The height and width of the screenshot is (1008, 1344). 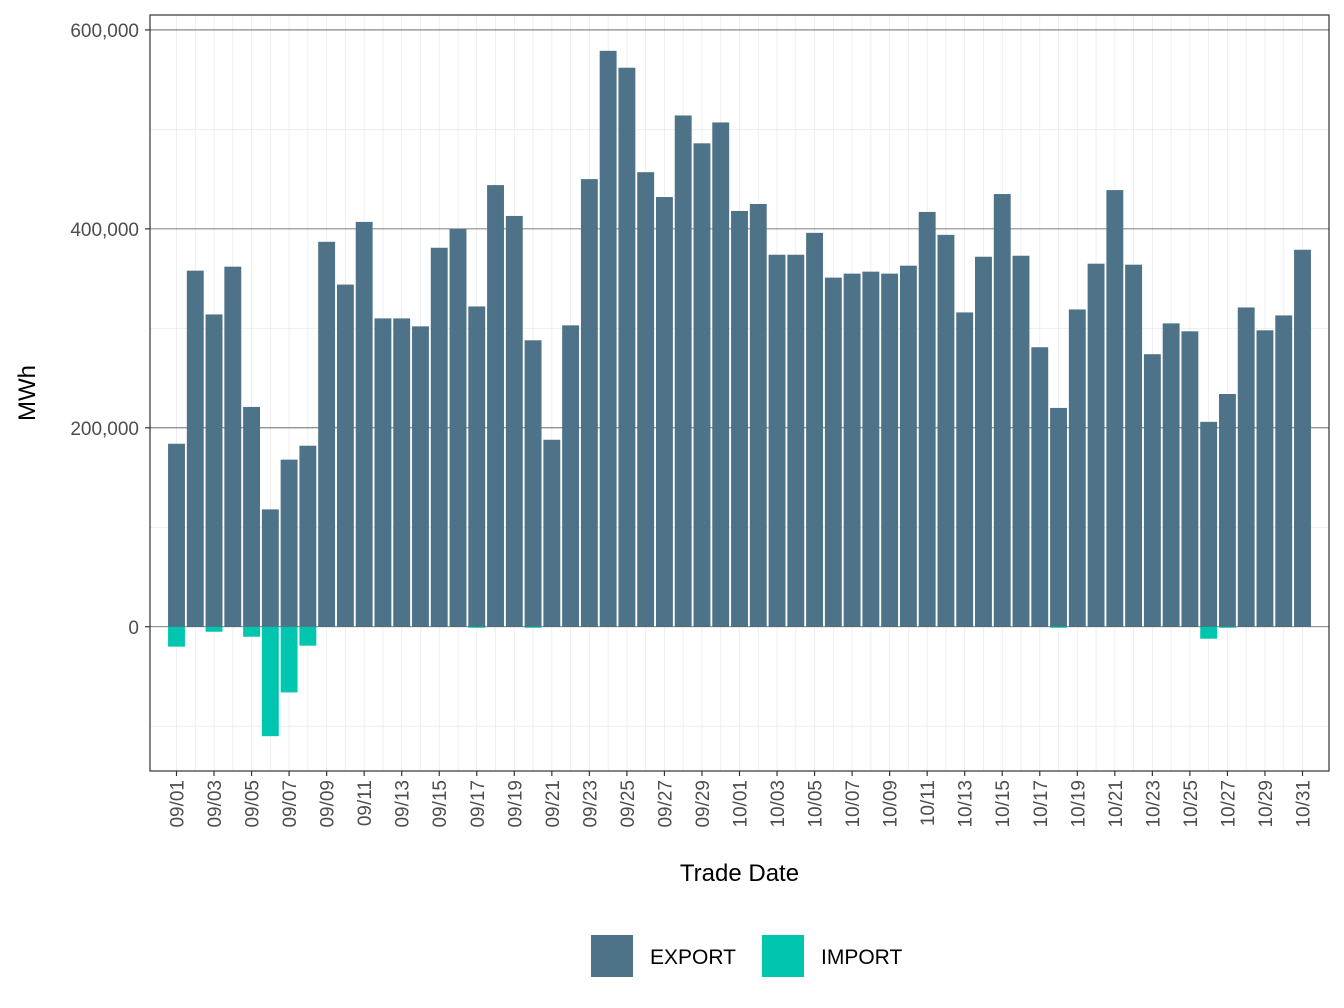 I want to click on legend: EXPORT IMPORT, so click(x=746, y=956).